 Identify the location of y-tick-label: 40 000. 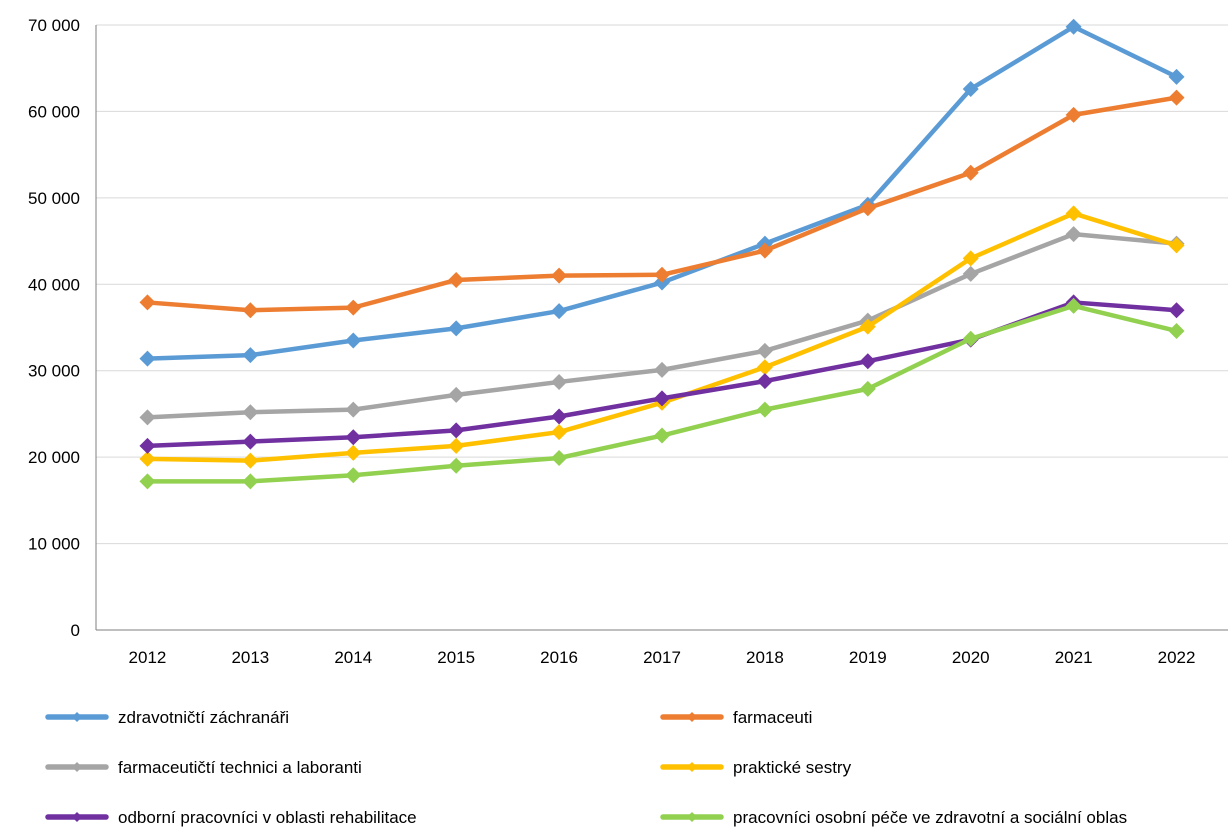
(54, 284).